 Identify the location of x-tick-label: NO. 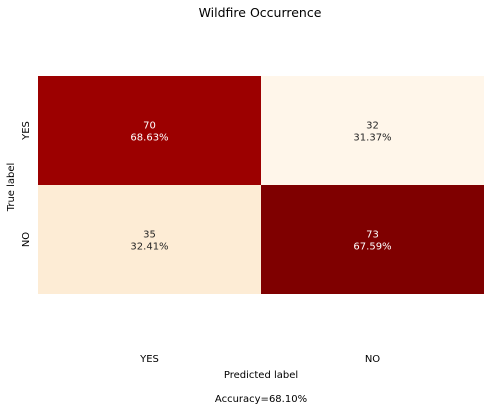
(372, 359).